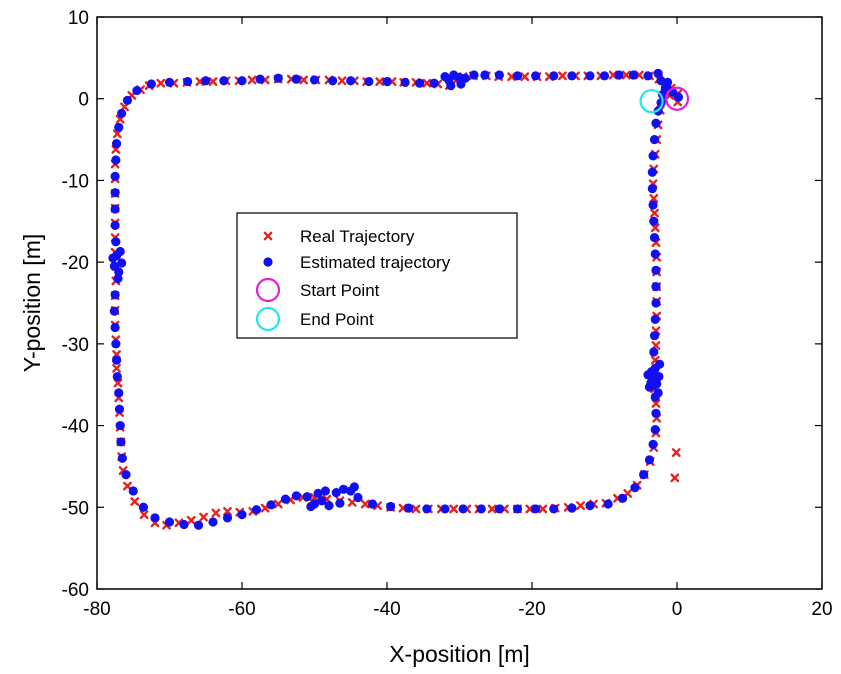 This screenshot has width=841, height=674. What do you see at coordinates (96, 609) in the screenshot?
I see `x-tick-label: -80` at bounding box center [96, 609].